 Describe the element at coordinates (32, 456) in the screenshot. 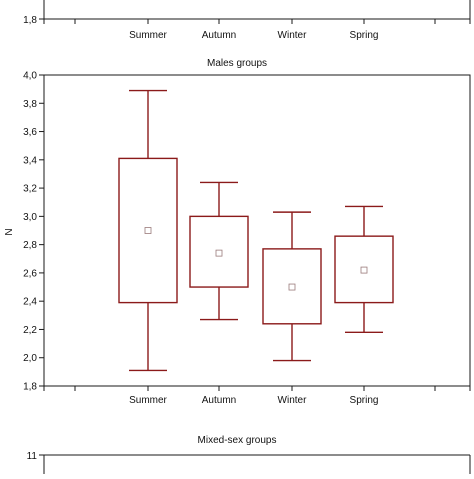

I see `p3-y-tick-label: 11` at that location.